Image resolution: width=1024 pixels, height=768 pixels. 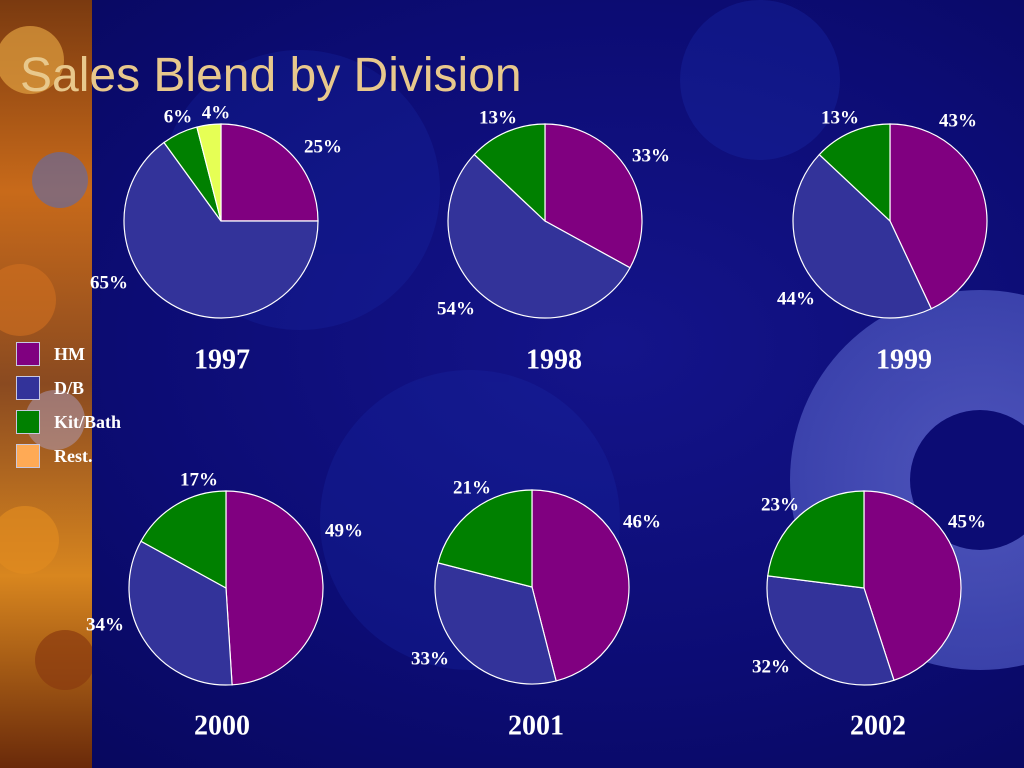 I want to click on chart-year-title: 2000, so click(x=222, y=725).